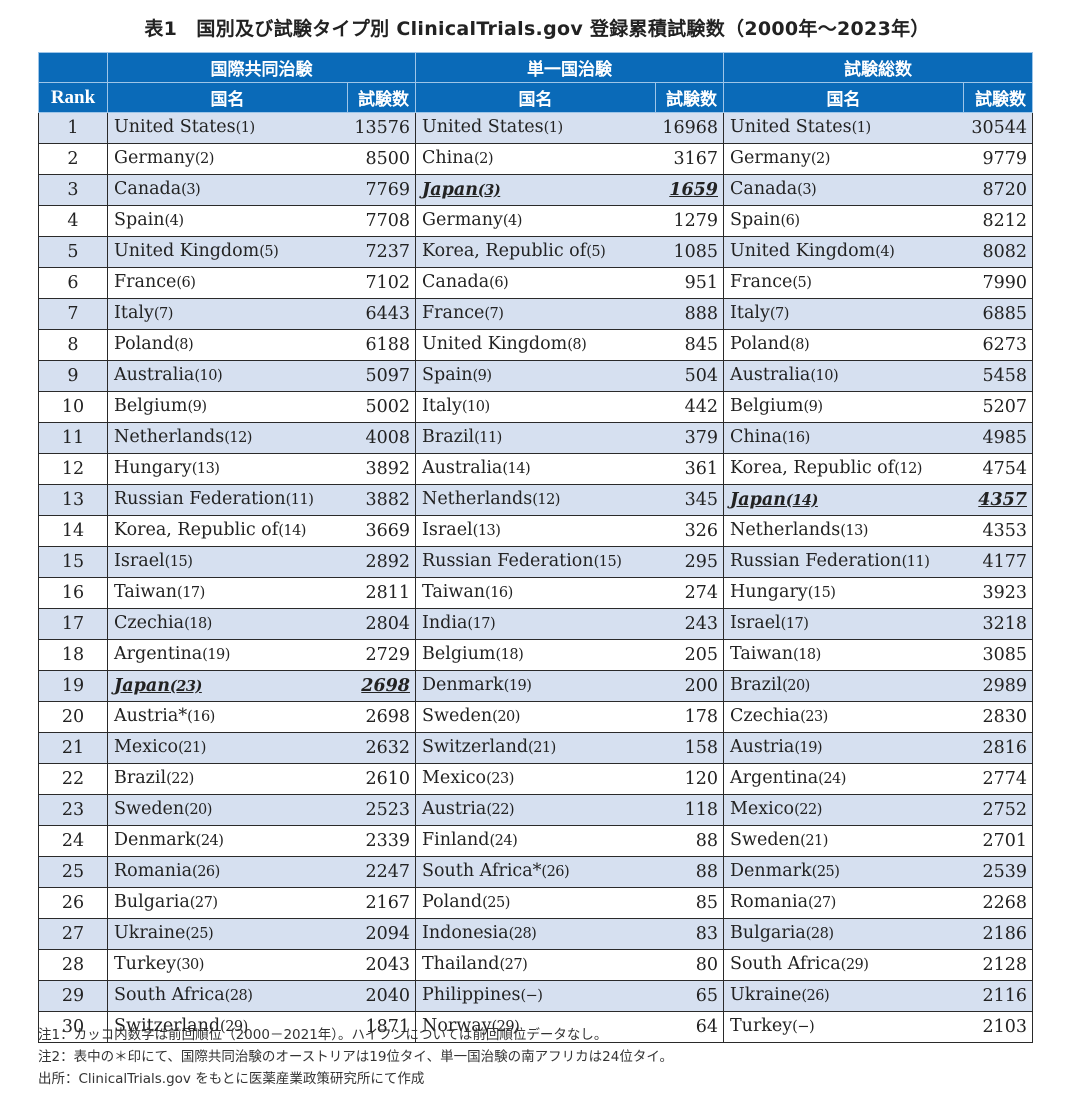 Image resolution: width=1074 pixels, height=1118 pixels. What do you see at coordinates (843, 438) in the screenshot?
I see `country-cell: China(16)` at bounding box center [843, 438].